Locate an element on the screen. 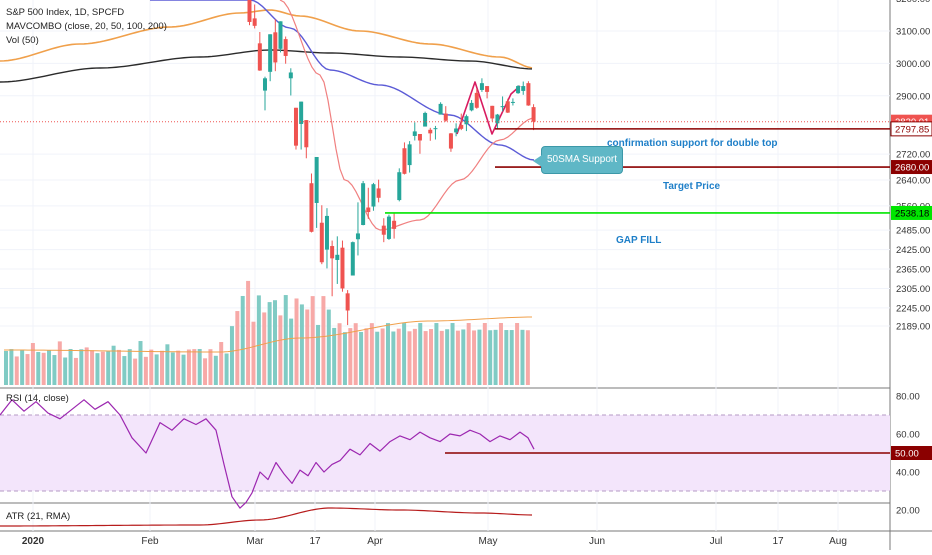  price-tick-label: 3200.00 is located at coordinates (913, 2).